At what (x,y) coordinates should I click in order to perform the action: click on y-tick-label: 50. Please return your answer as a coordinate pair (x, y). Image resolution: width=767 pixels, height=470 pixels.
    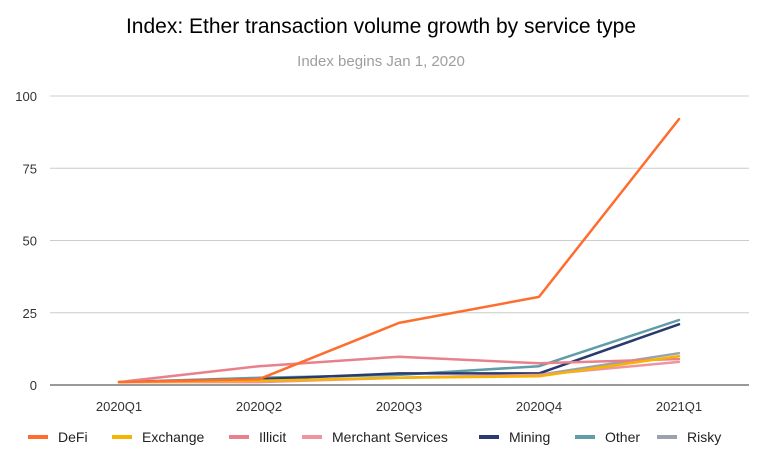
    Looking at the image, I should click on (30, 241).